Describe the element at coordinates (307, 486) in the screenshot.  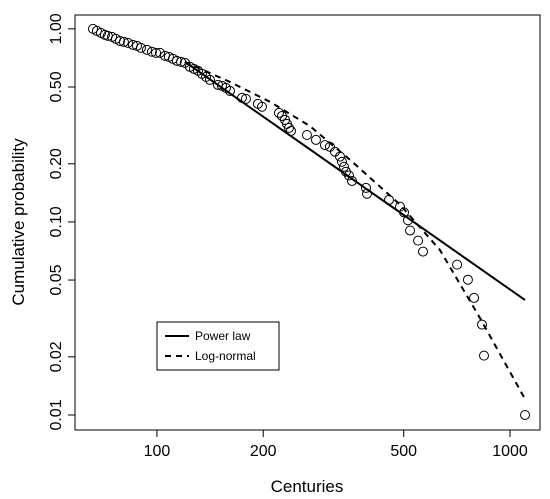
I see `x-axis-label: Centuries` at that location.